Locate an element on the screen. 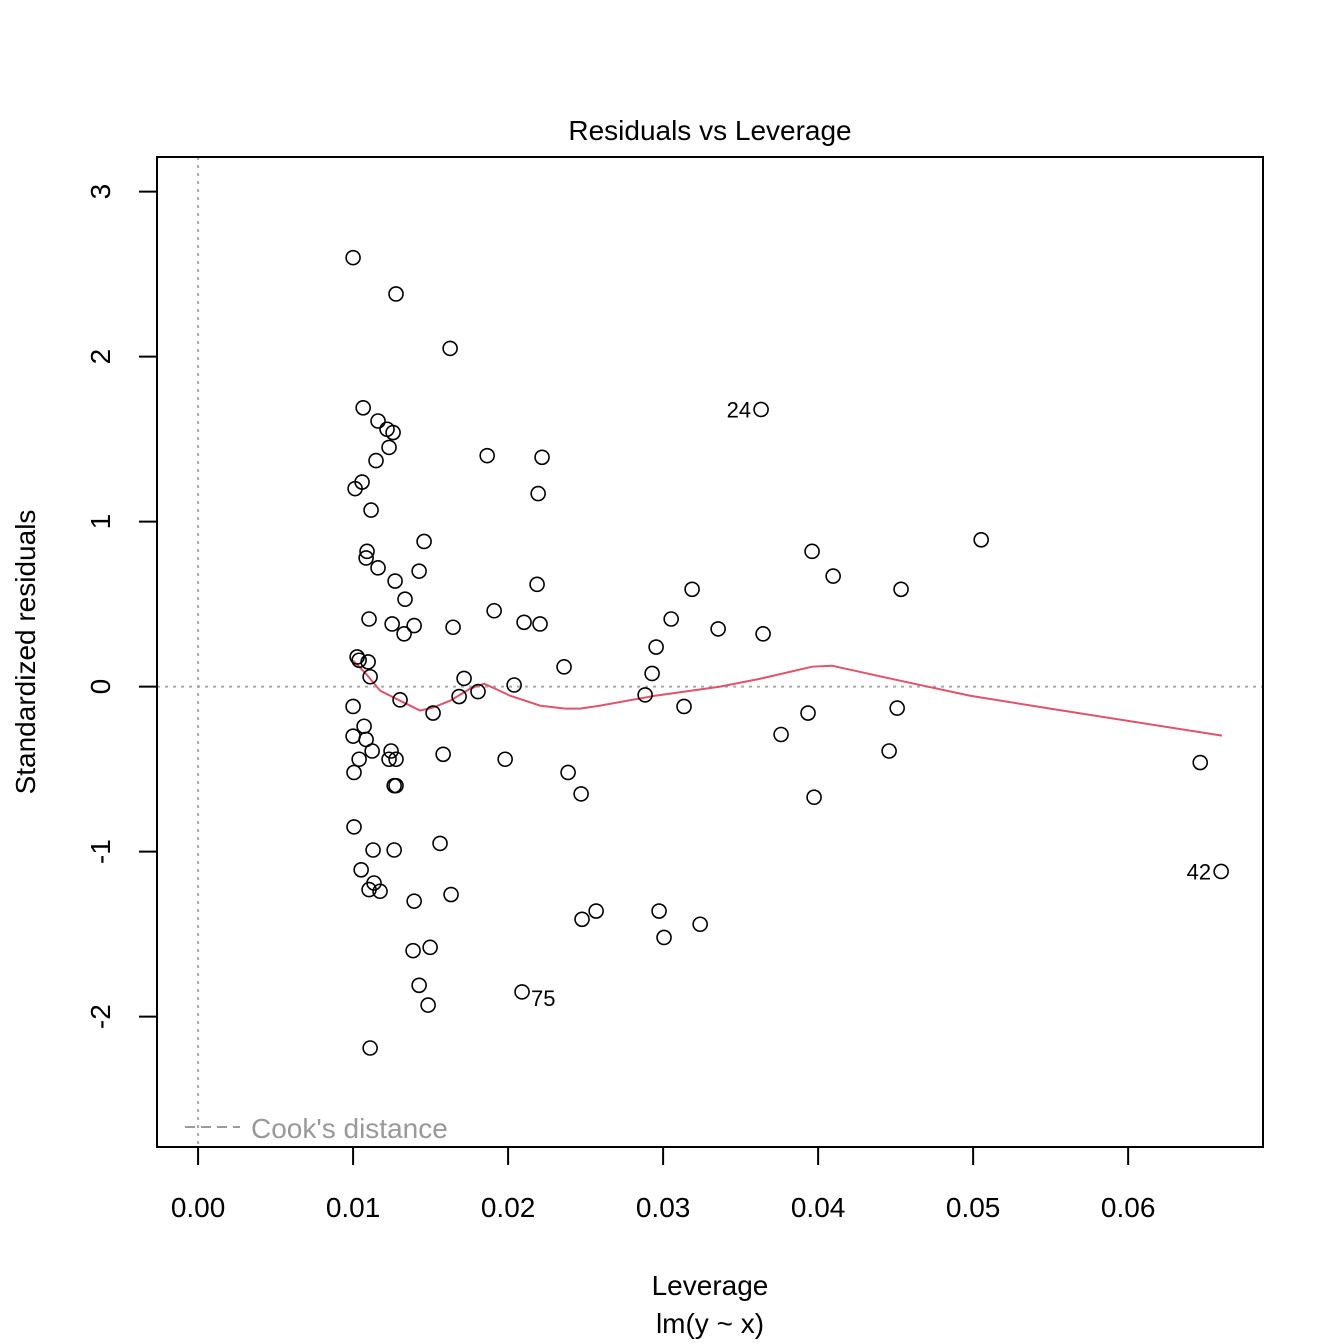  x-tick-label: 0.05 is located at coordinates (973, 1207).